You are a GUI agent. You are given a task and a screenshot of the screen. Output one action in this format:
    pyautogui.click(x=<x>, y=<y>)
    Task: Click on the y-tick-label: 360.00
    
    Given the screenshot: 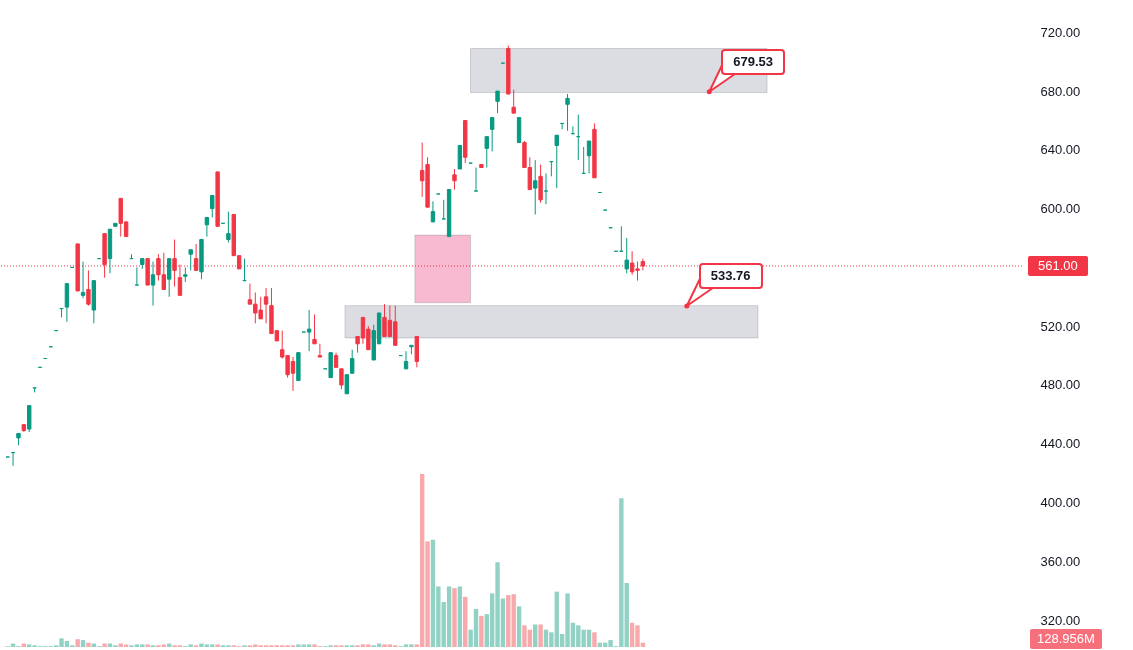 What is the action you would take?
    pyautogui.click(x=1060, y=561)
    